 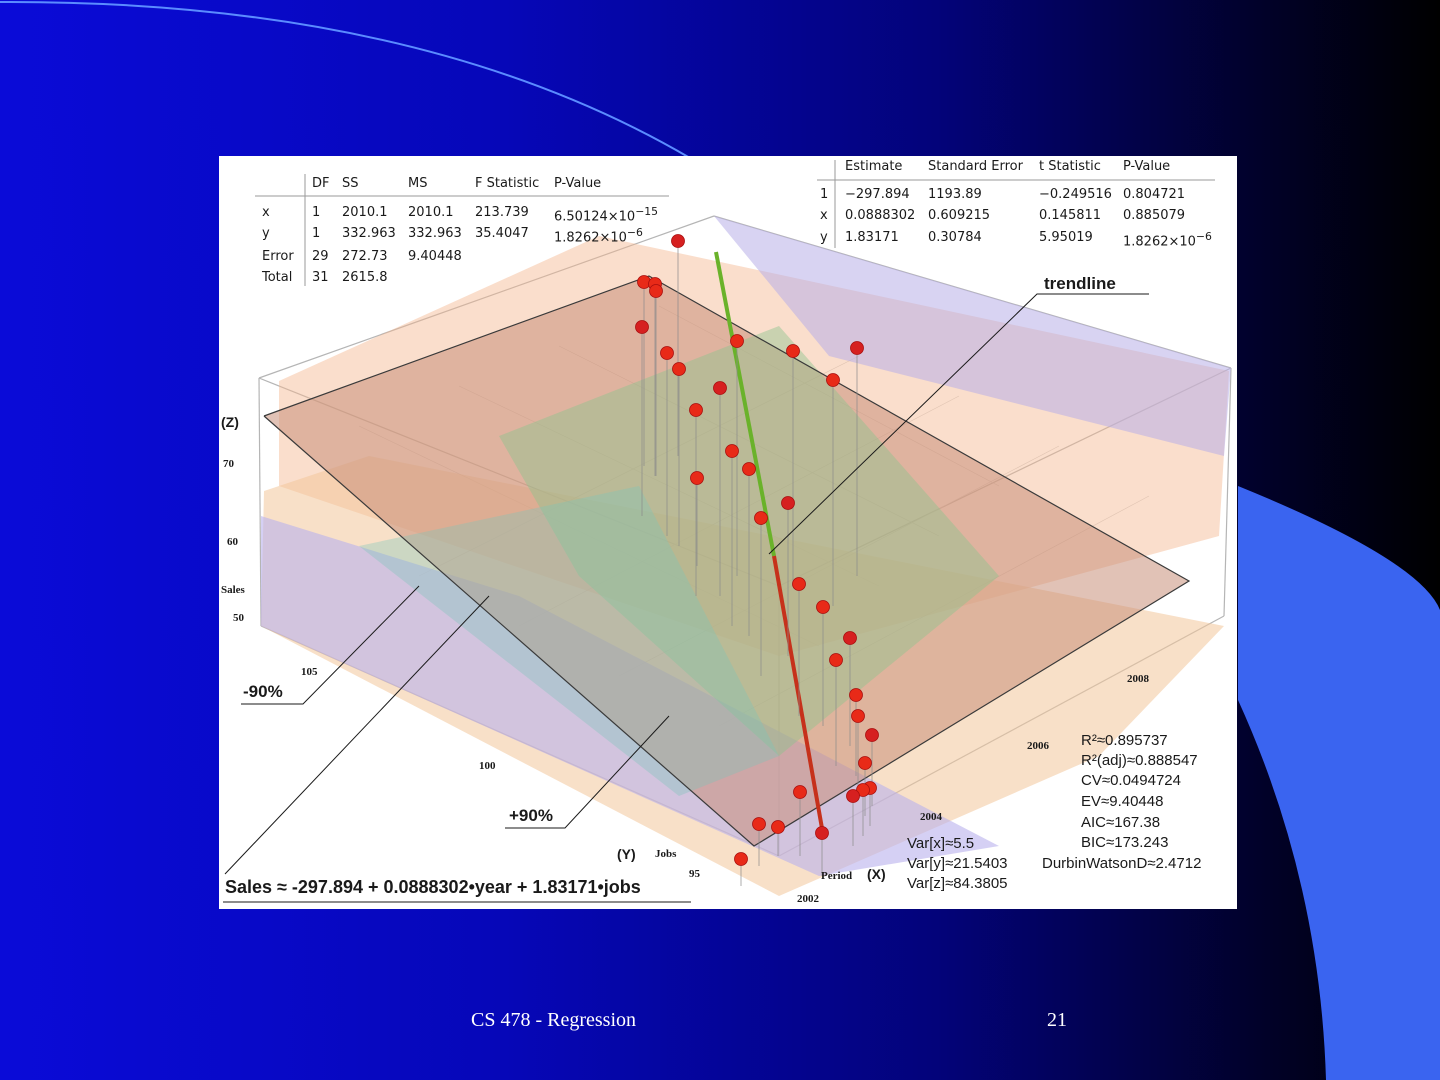 What do you see at coordinates (941, 843) in the screenshot?
I see `variance-x: Var[x]≈5.5` at bounding box center [941, 843].